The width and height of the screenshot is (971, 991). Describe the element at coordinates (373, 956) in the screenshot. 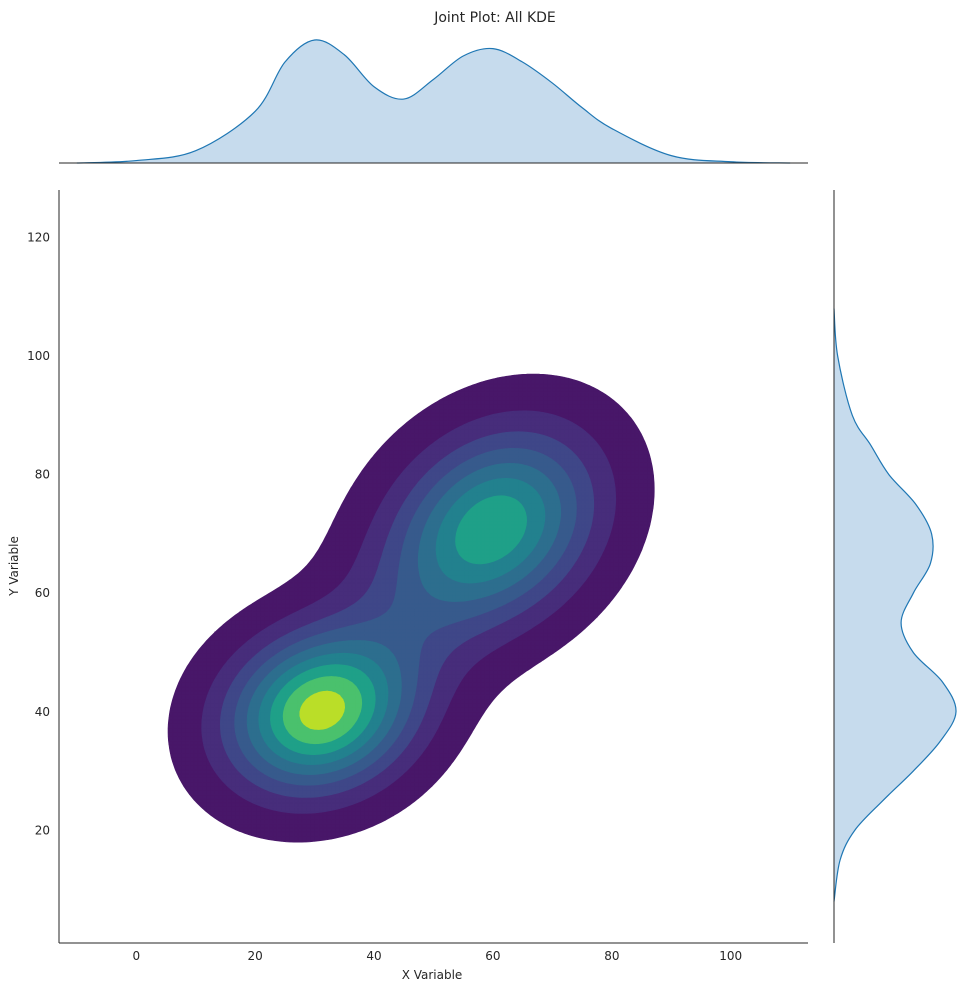

I see `x-tick-label: 40` at that location.